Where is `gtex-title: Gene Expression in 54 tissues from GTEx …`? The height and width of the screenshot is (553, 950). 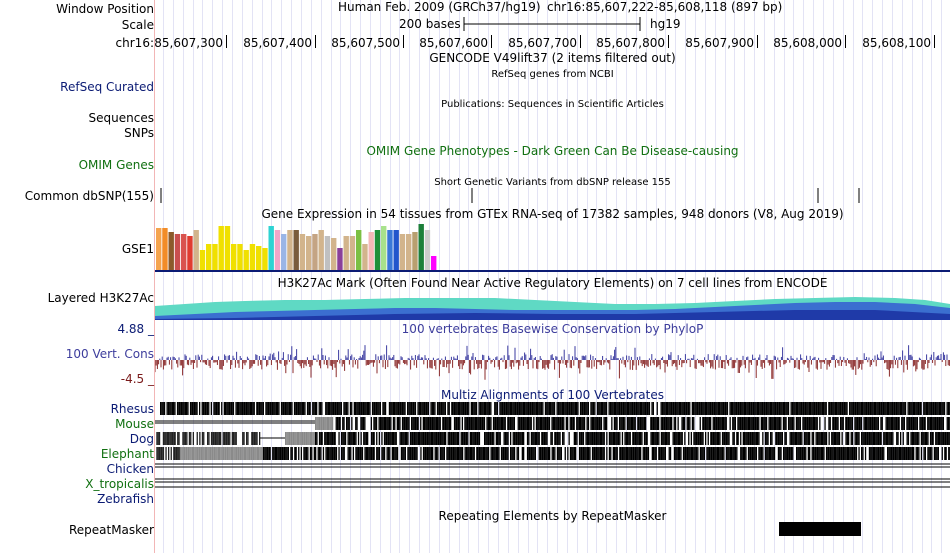 gtex-title: Gene Expression in 54 tissues from GTEx … is located at coordinates (552, 214).